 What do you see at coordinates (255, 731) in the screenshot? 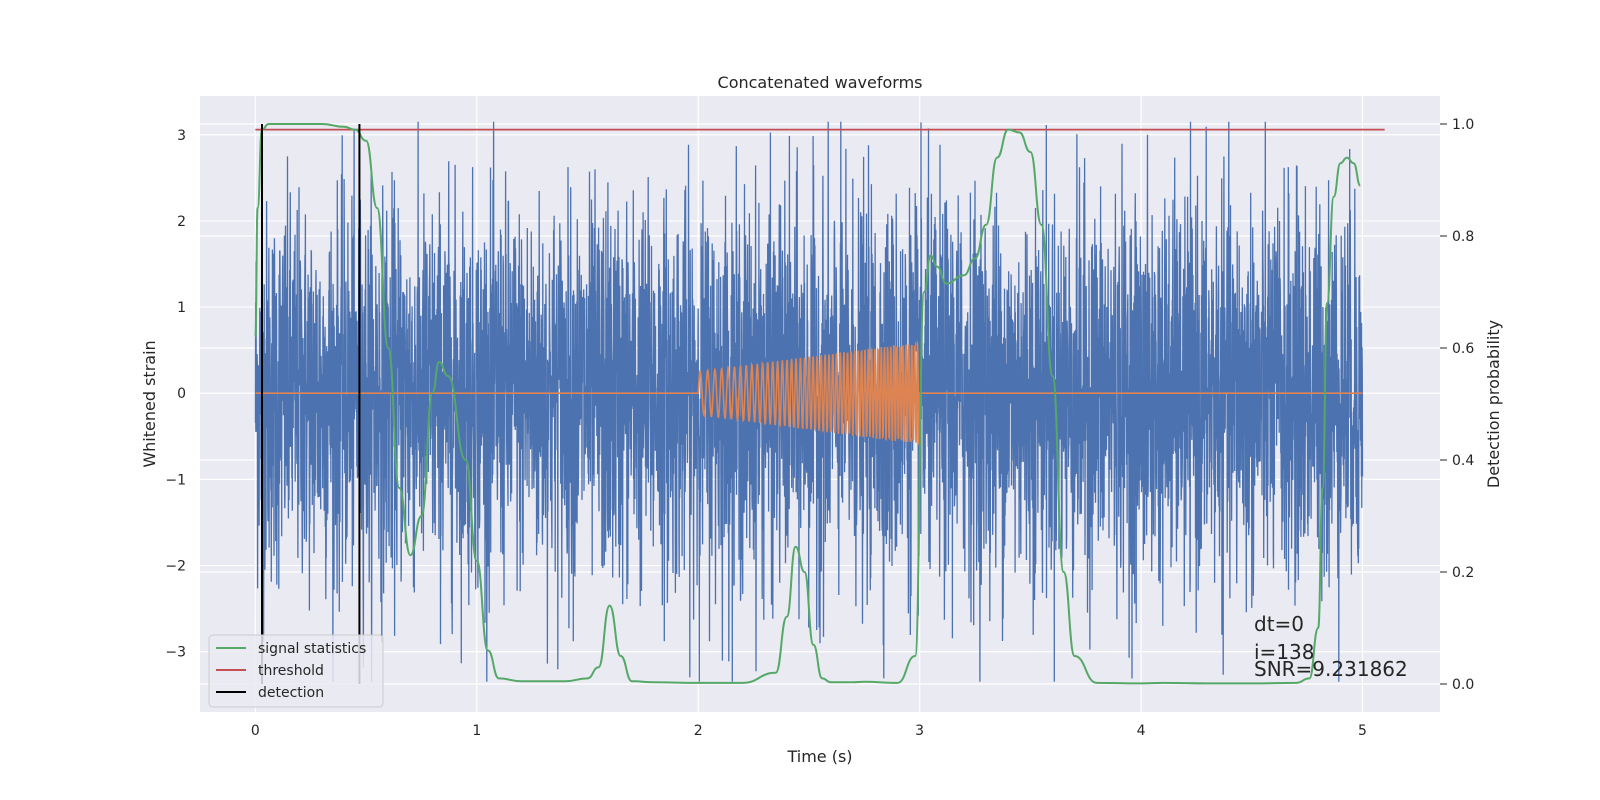
I see `x-tick-label: 0` at bounding box center [255, 731].